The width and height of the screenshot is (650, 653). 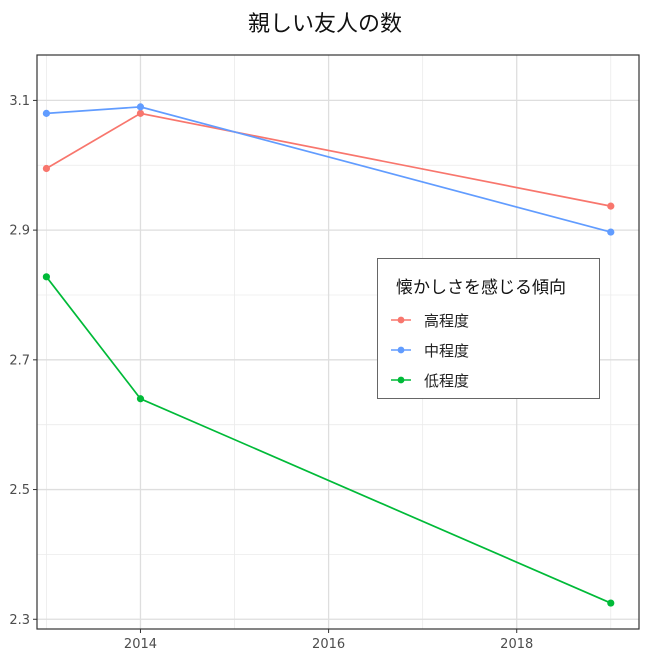 I want to click on legend-key-low, so click(x=401, y=380).